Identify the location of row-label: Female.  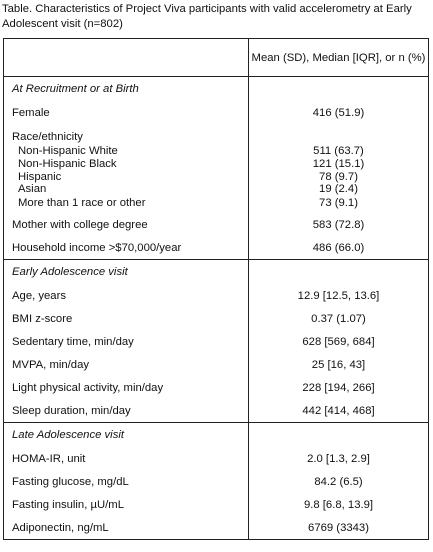
(126, 112).